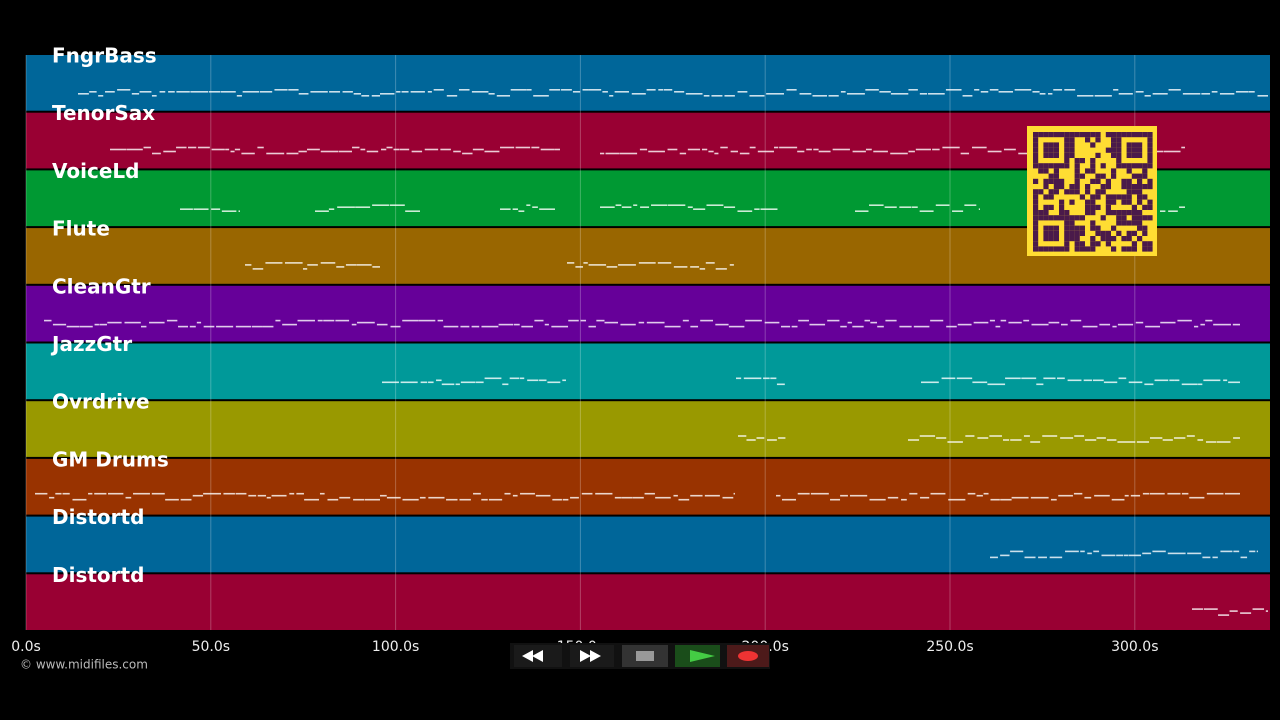  Describe the element at coordinates (748, 656) in the screenshot. I see `record-button` at that location.